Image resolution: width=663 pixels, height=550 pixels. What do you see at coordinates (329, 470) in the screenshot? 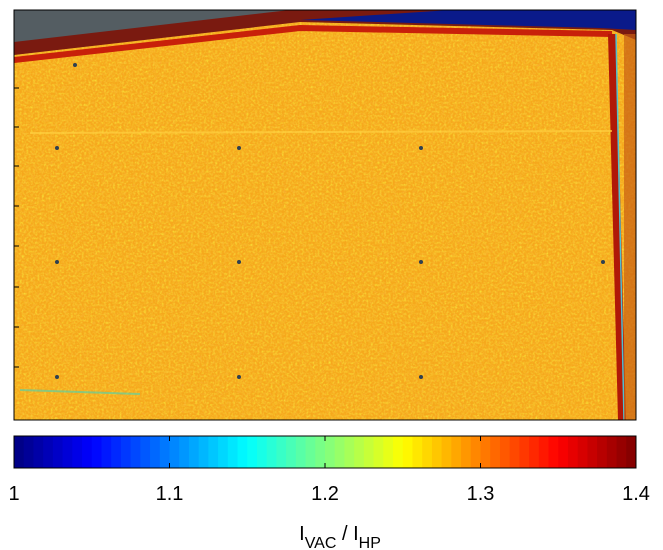
I see `colorbar: 1 1.1 1.2 1.3 1.4` at bounding box center [329, 470].